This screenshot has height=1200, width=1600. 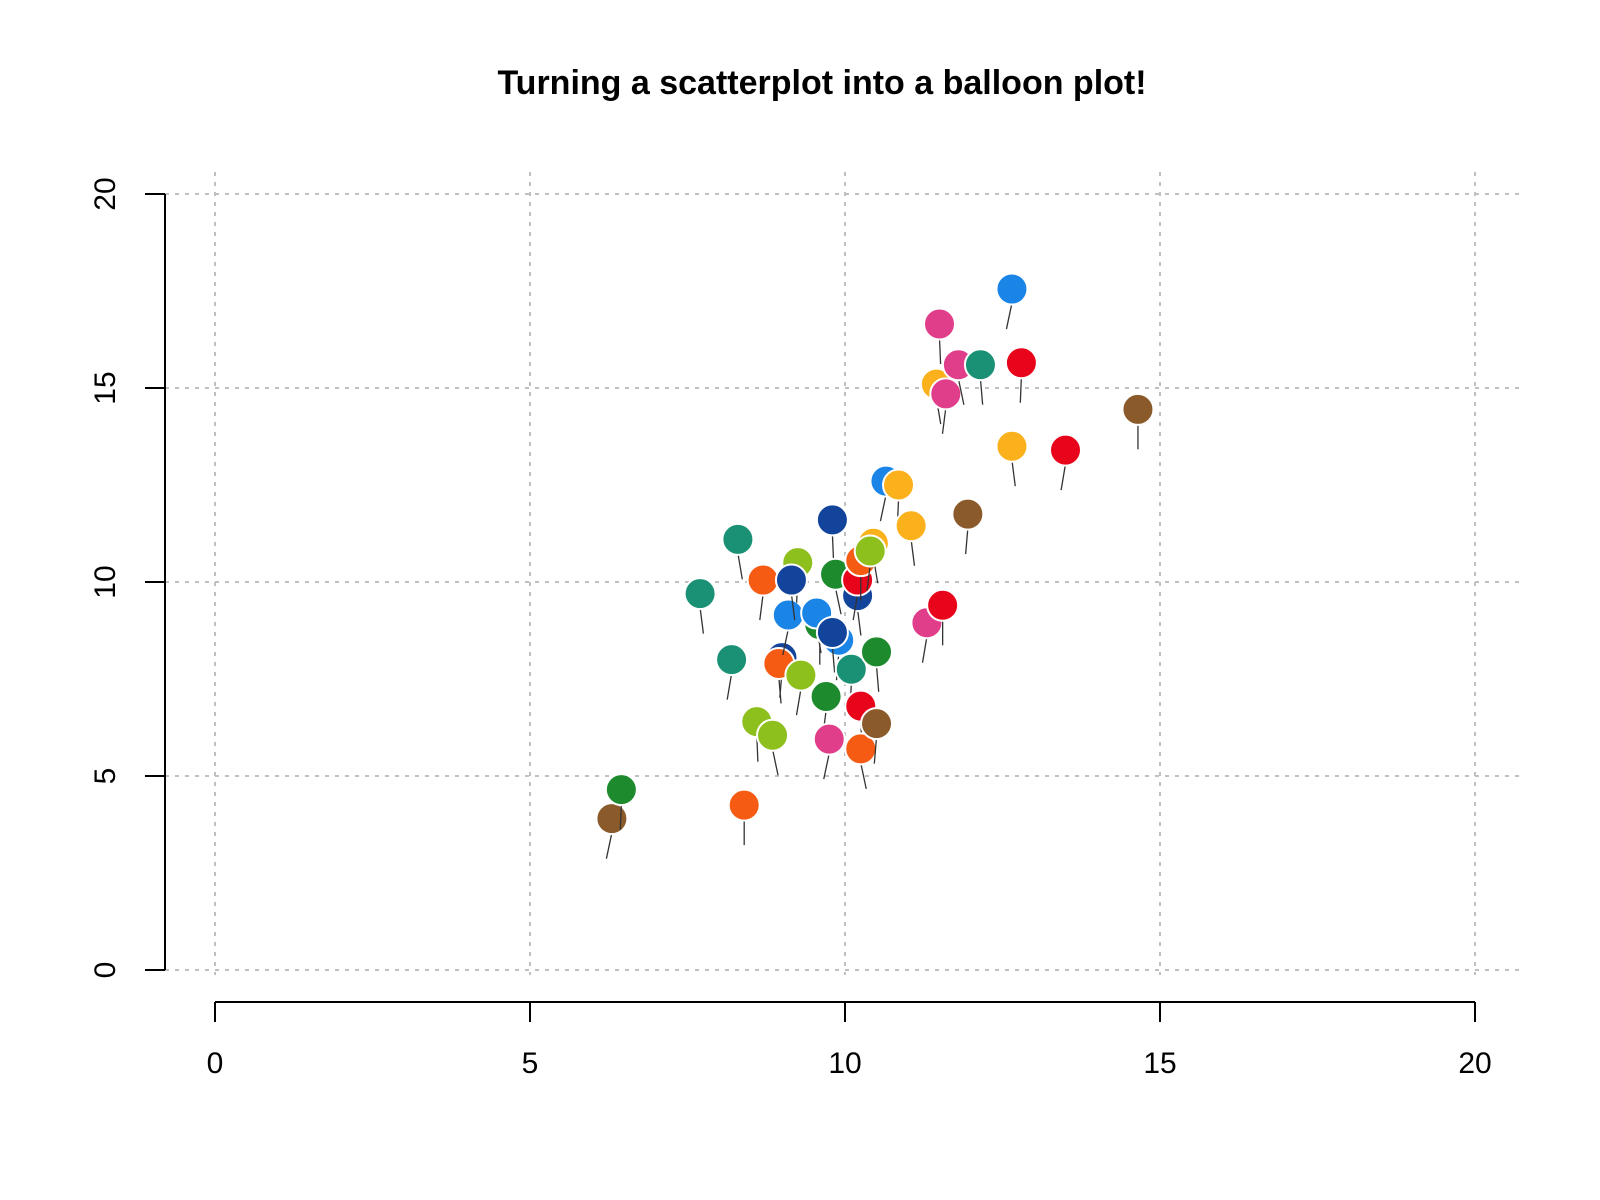 I want to click on y-axis-ticks: 0 5 10 15 20, so click(x=127, y=577).